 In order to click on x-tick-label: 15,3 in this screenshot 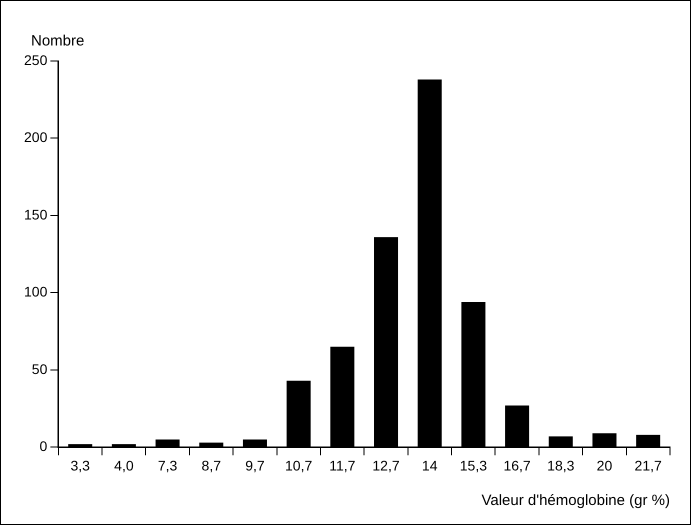, I will do `click(474, 465)`.